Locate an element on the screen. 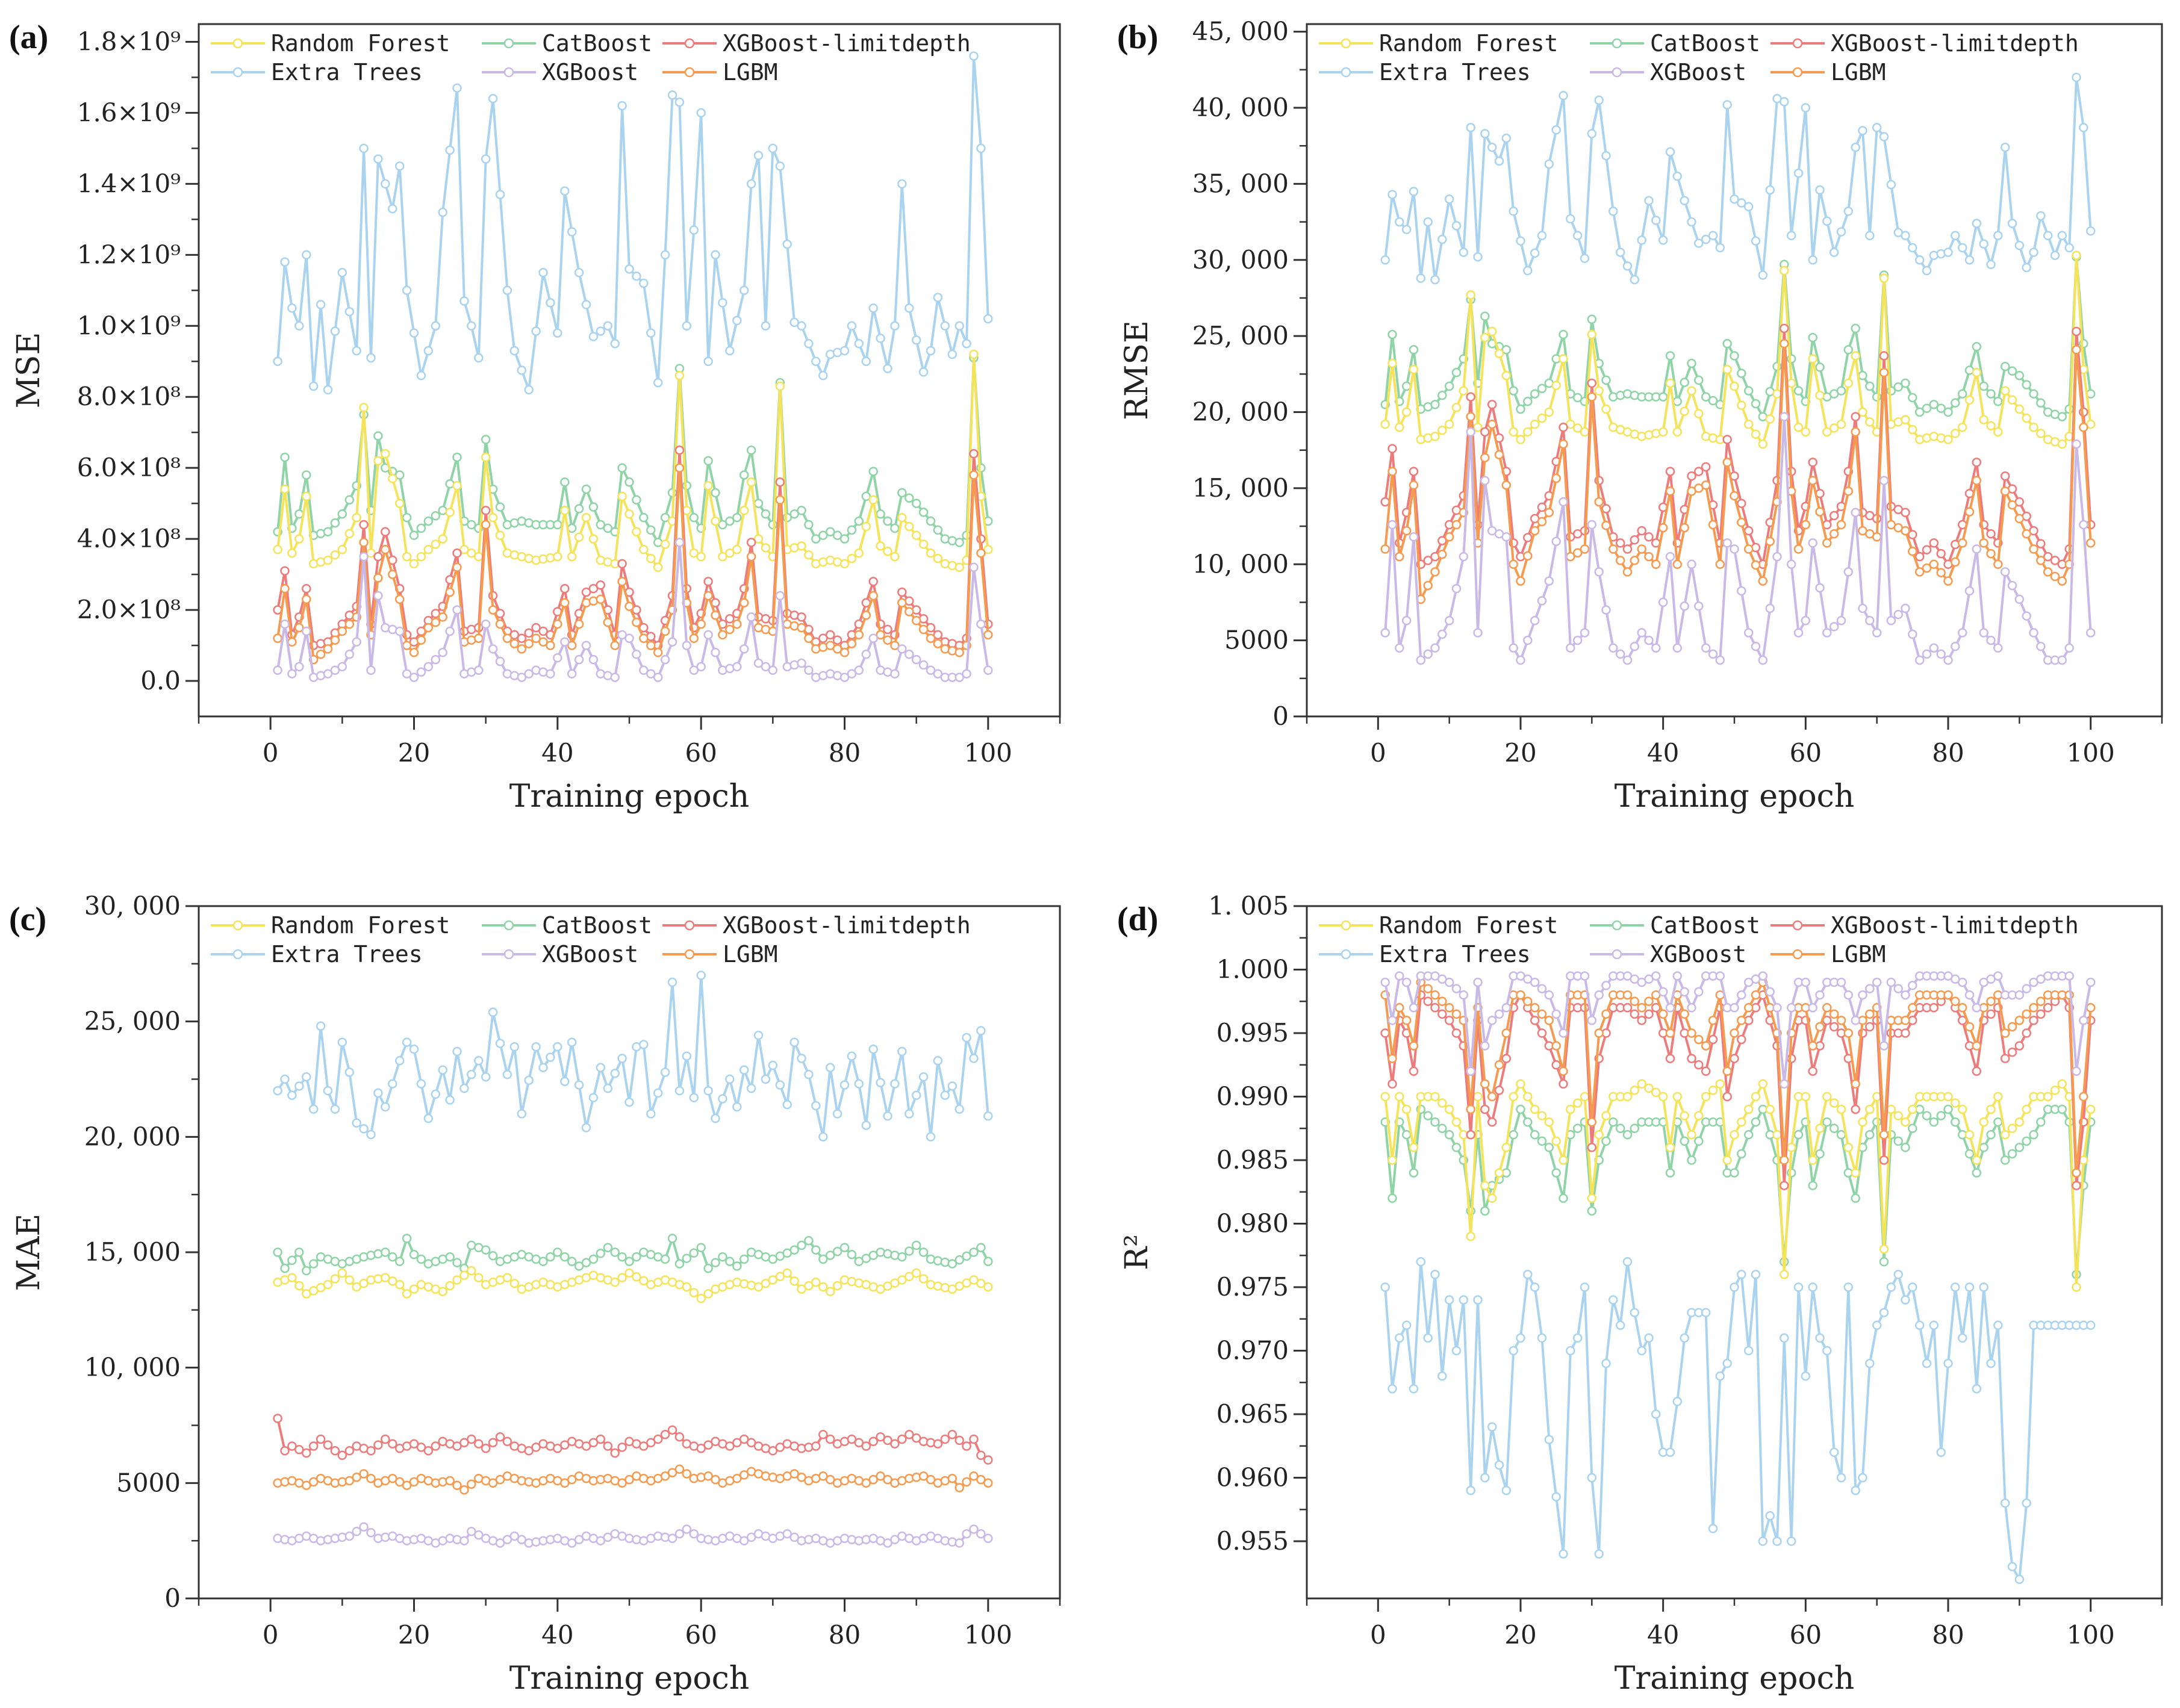 The image size is (2180, 1708). legend-marker is located at coordinates (1346, 954).